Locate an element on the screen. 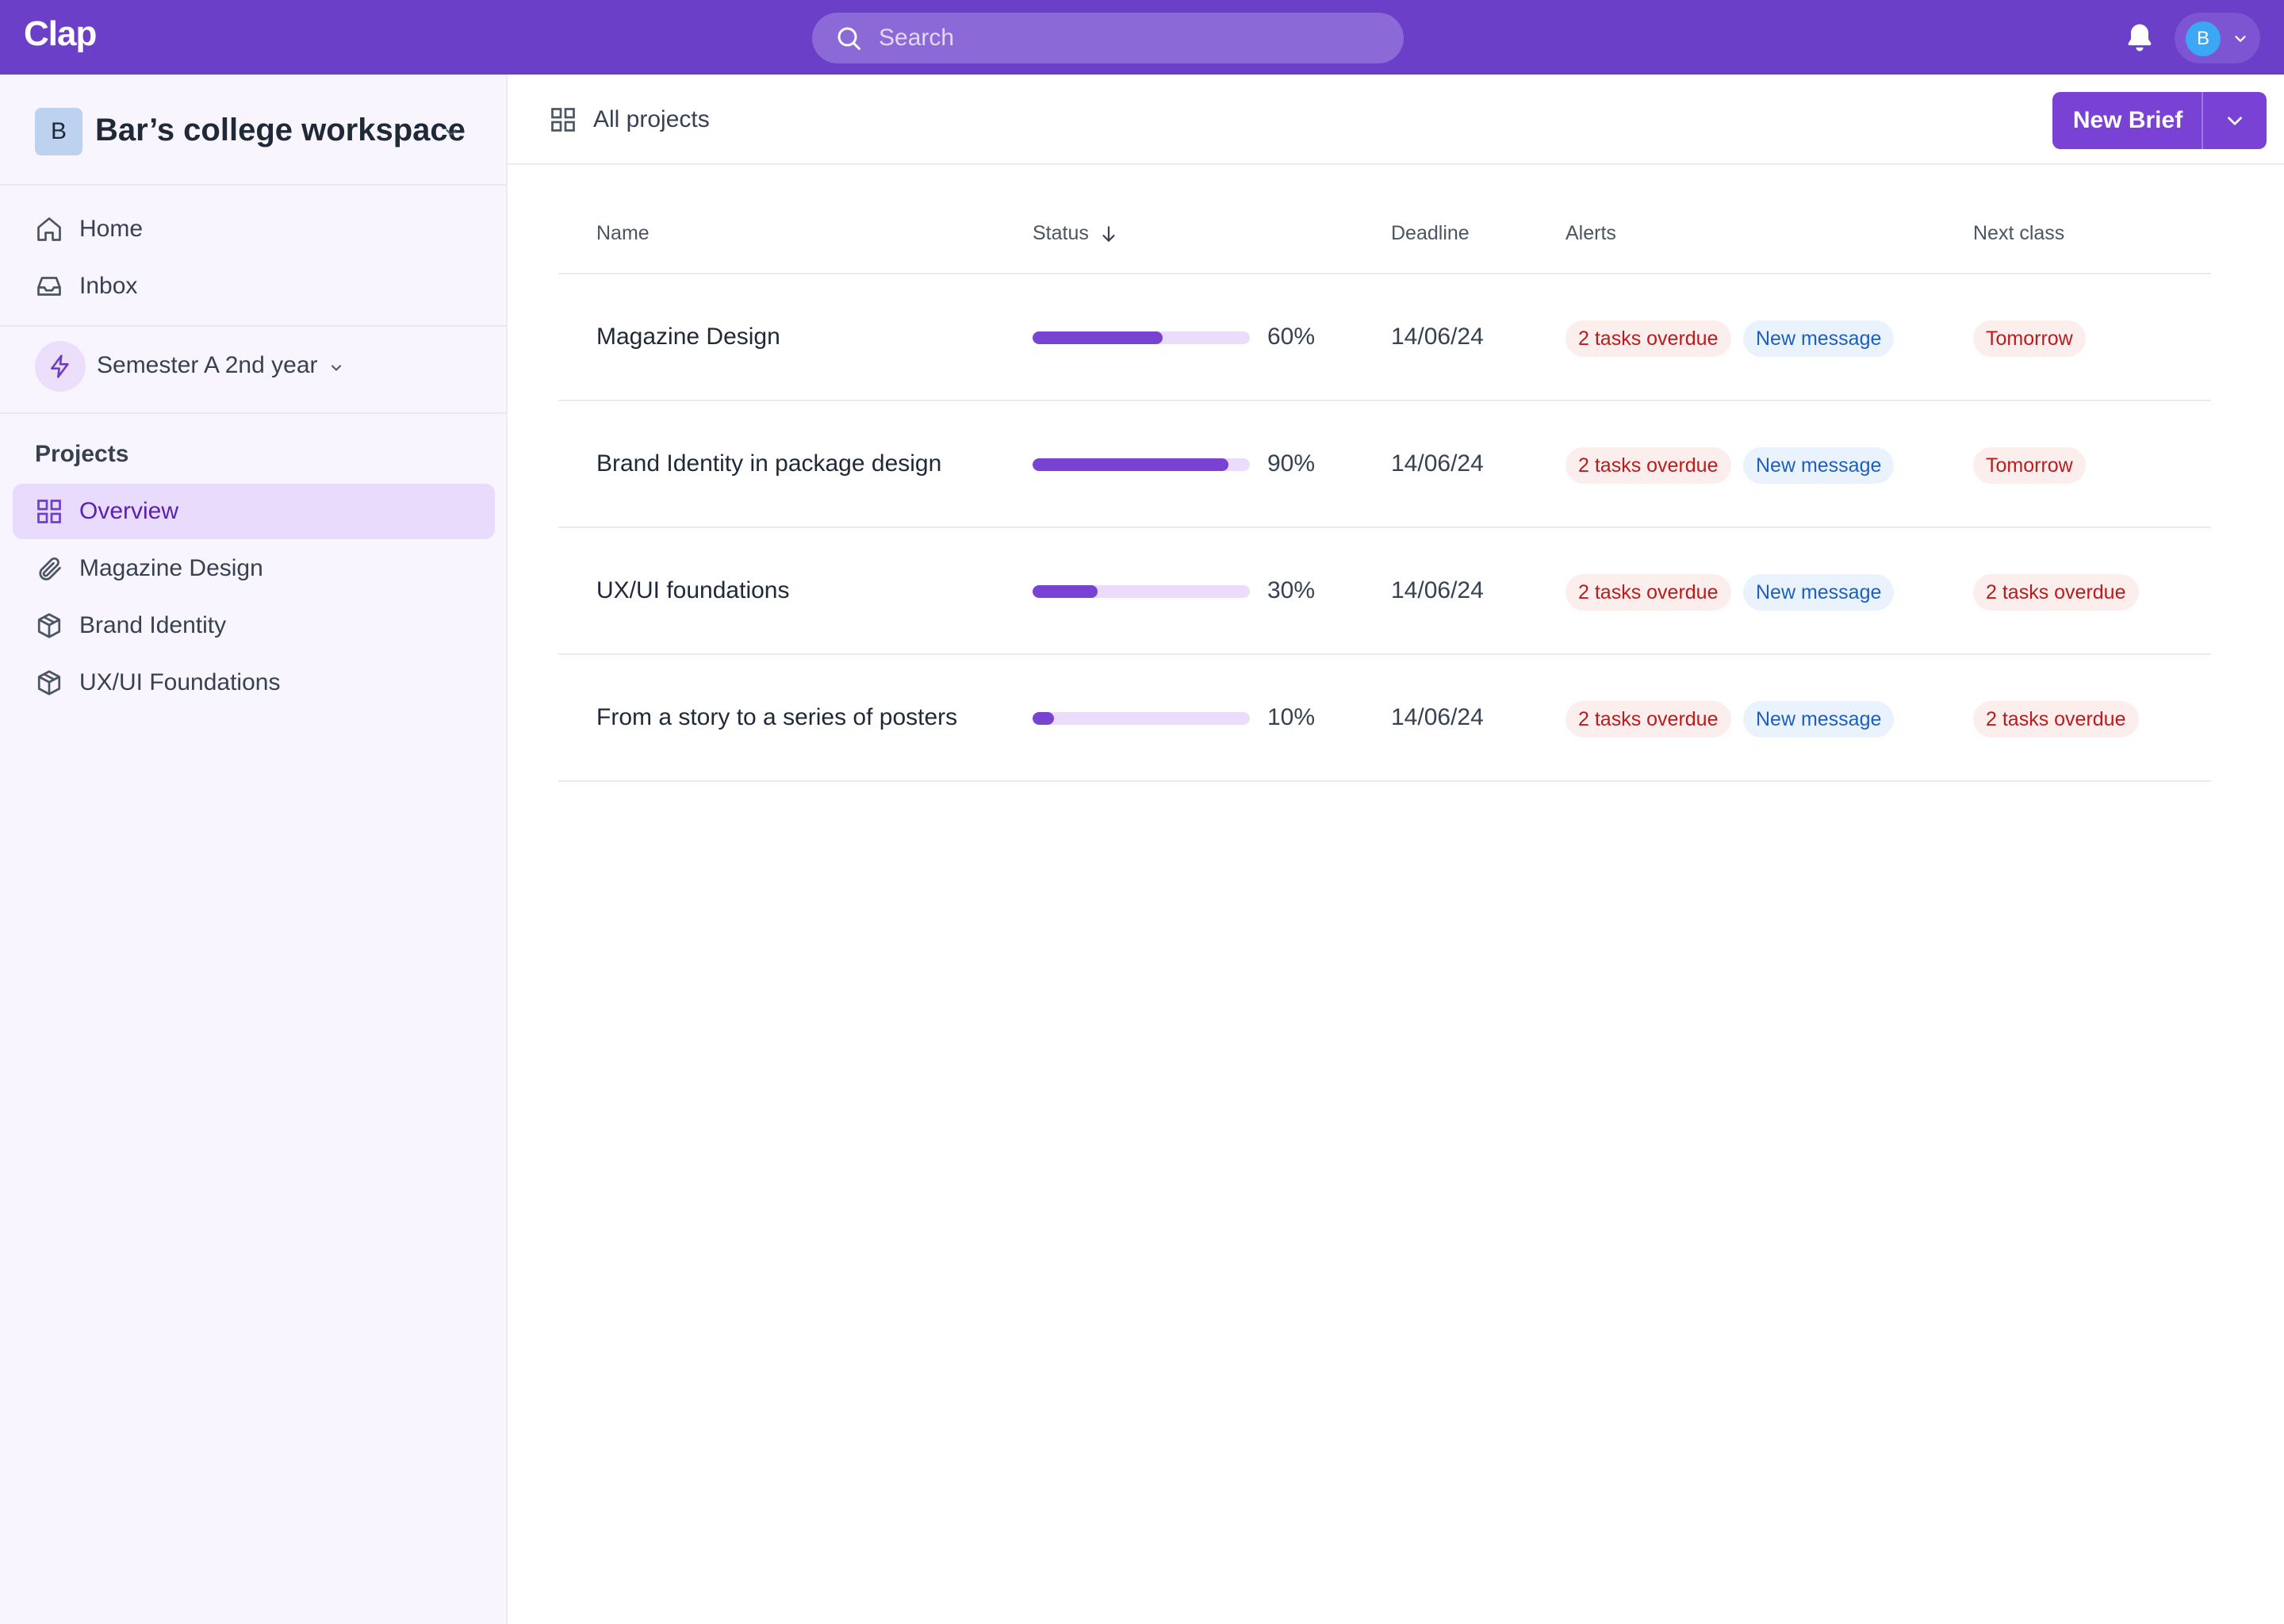 The width and height of the screenshot is (2284, 1624). table-header: Name Status Deadline Alerts Next class is located at coordinates (1384, 236).